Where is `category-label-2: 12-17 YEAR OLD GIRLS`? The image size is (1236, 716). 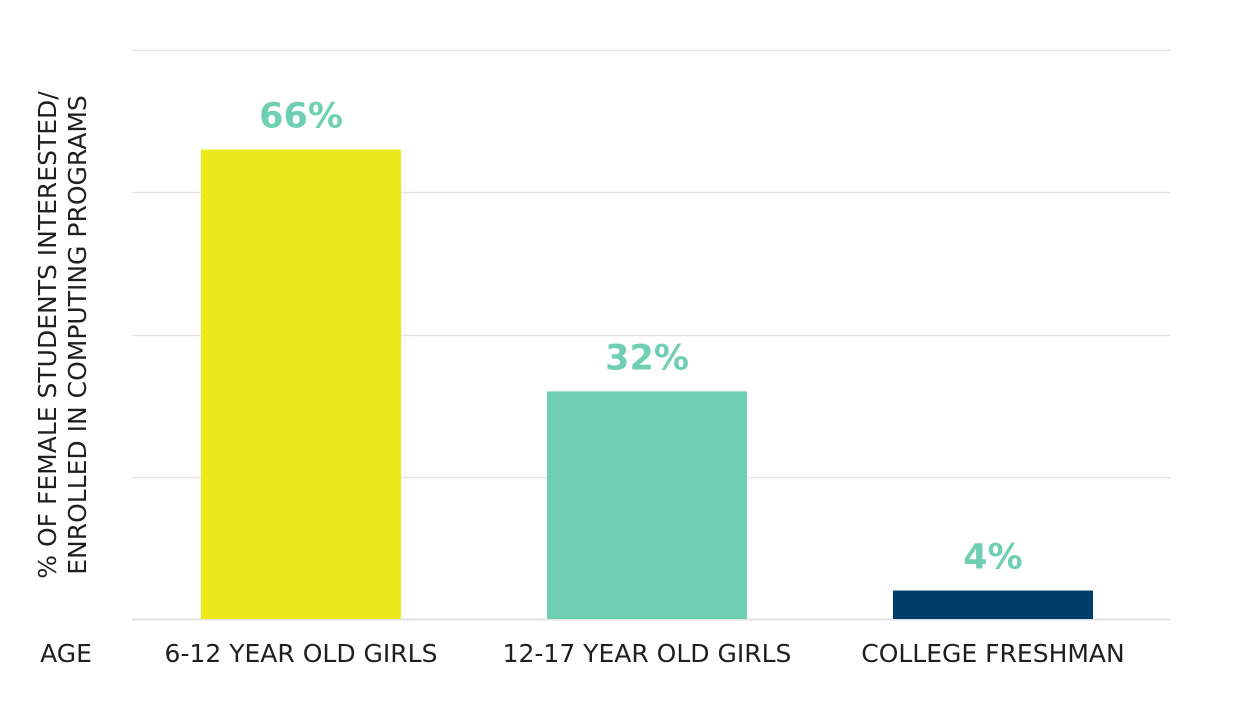 category-label-2: 12-17 YEAR OLD GIRLS is located at coordinates (647, 653).